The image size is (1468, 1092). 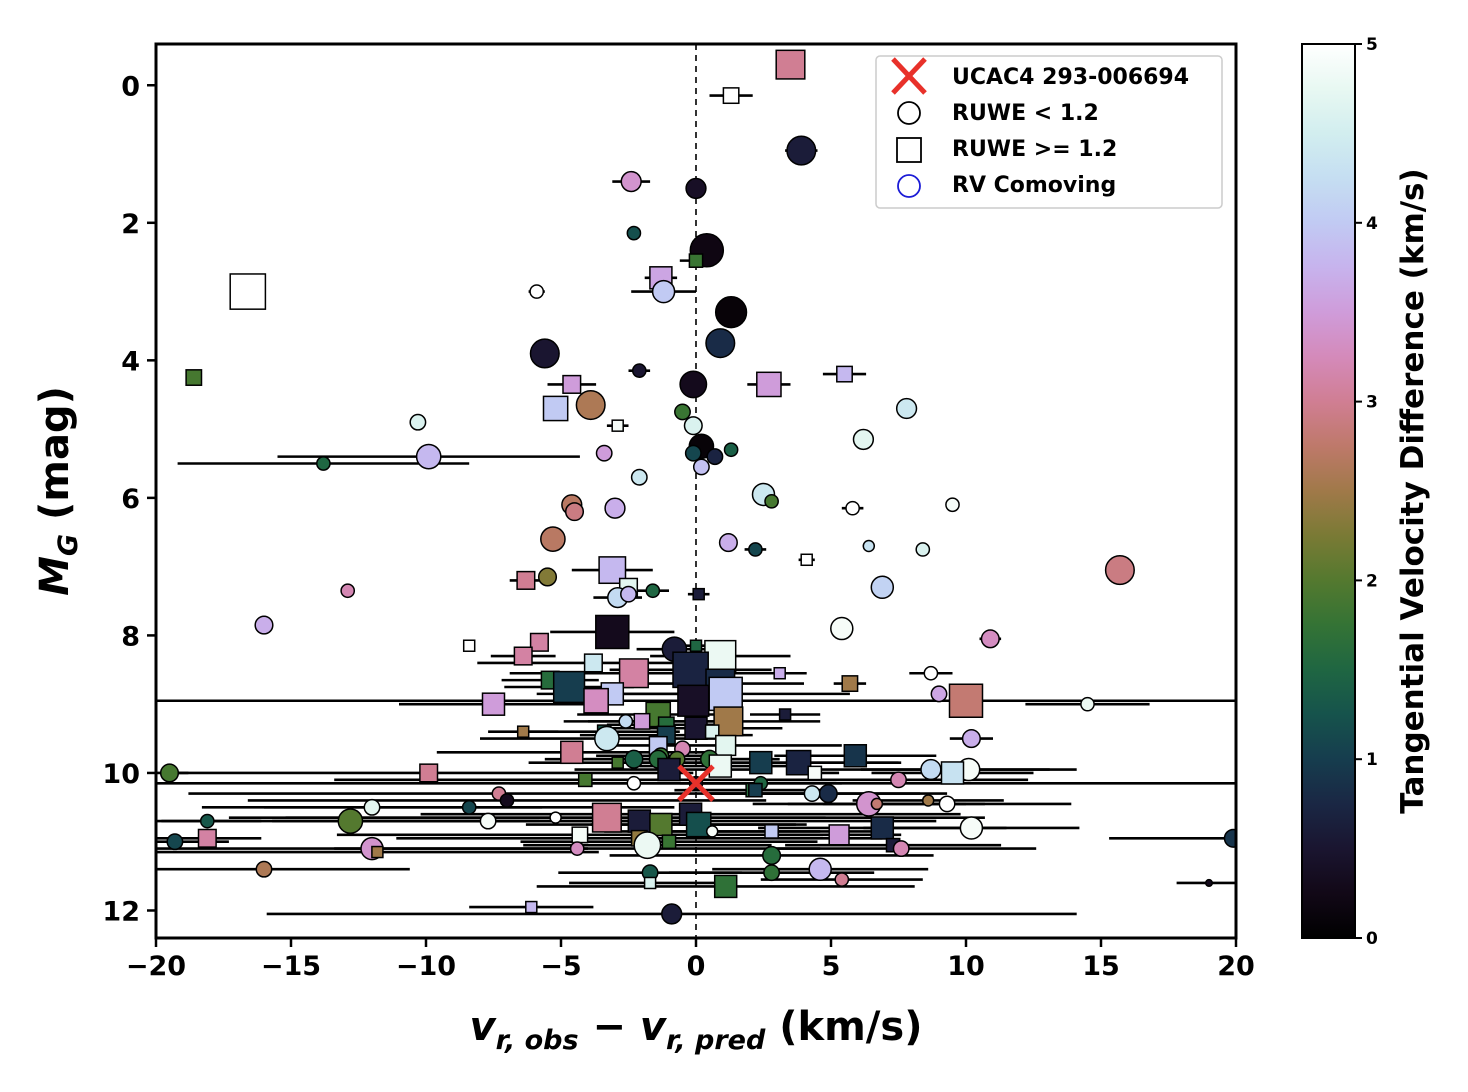 What do you see at coordinates (130, 224) in the screenshot?
I see `y-tick-label: 2` at bounding box center [130, 224].